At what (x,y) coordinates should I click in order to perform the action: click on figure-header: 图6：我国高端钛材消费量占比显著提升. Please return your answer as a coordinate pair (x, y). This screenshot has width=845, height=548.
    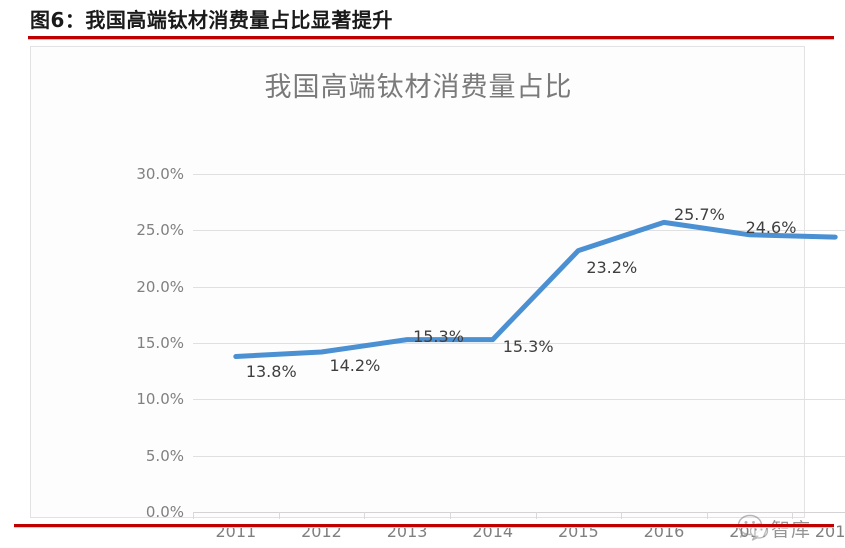
    Looking at the image, I should click on (422, 20).